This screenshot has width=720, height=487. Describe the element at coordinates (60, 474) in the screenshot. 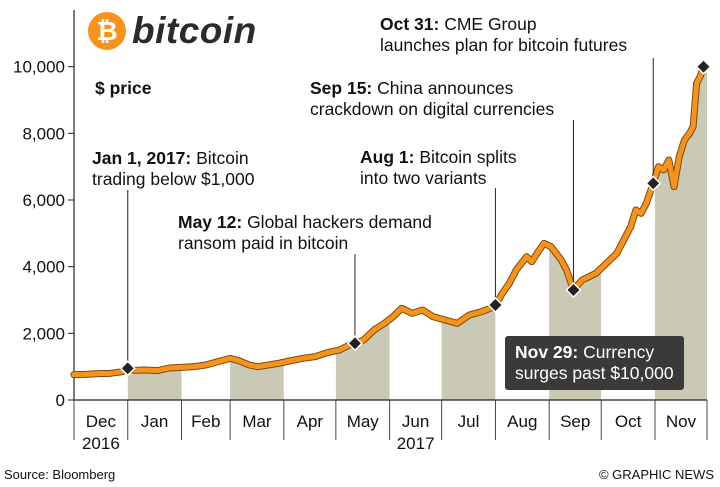

I see `source-note: Source: Bloomberg` at that location.